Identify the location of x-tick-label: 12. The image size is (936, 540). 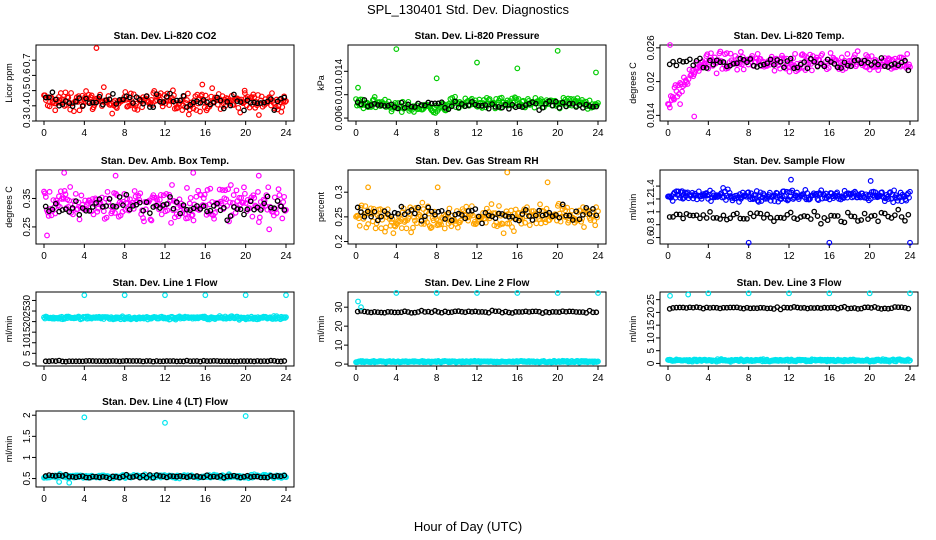
(165, 256).